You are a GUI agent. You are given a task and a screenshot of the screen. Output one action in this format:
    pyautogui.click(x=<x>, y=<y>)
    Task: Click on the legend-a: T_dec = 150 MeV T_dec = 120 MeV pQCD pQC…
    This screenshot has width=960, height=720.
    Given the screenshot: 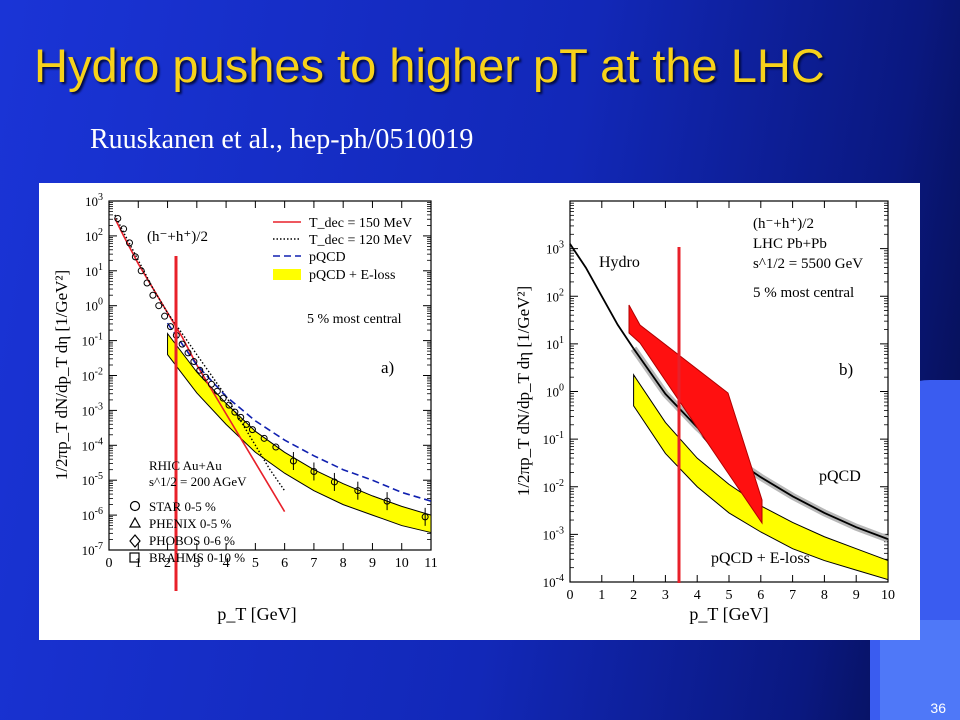 What is the action you would take?
    pyautogui.click(x=342, y=249)
    